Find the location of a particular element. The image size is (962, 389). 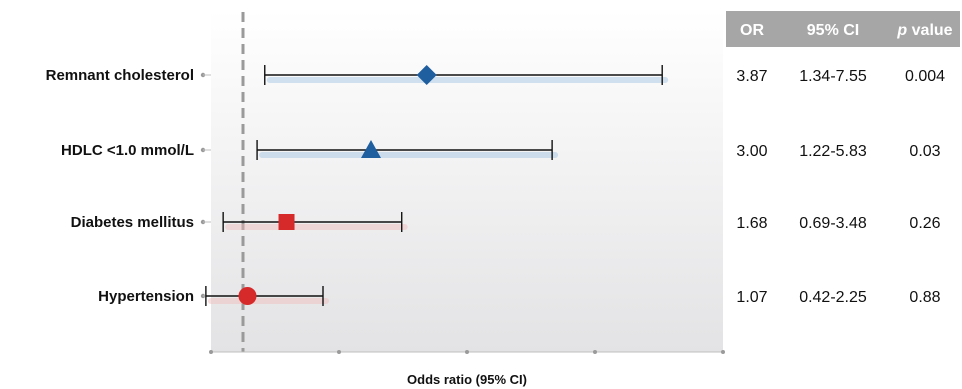

x-axis-title: Odds ratio (95% CI) is located at coordinates (467, 379).